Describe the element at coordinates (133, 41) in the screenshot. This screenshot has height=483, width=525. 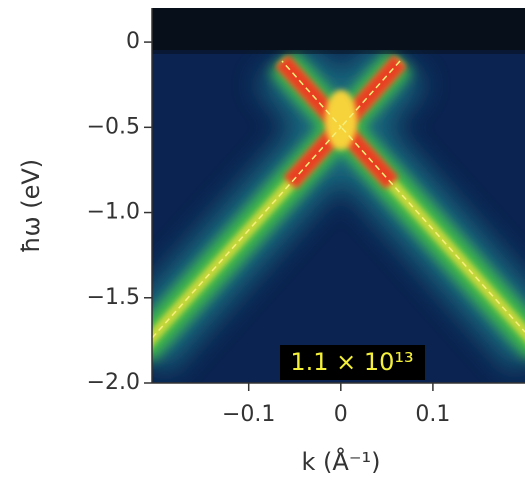
I see `y-tick-label: 0` at that location.